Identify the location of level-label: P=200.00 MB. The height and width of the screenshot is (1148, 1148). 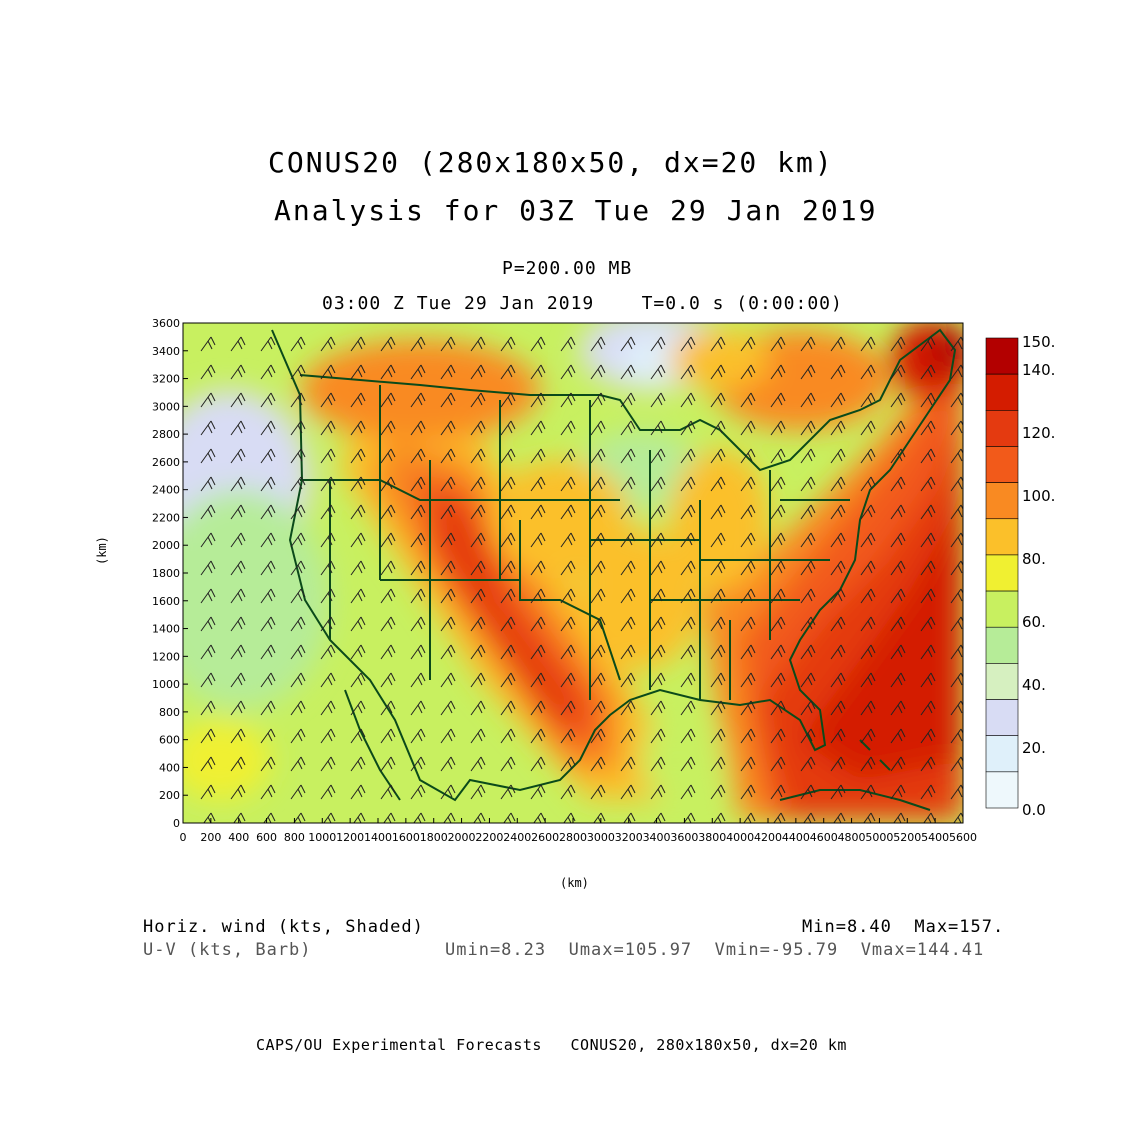
(567, 268).